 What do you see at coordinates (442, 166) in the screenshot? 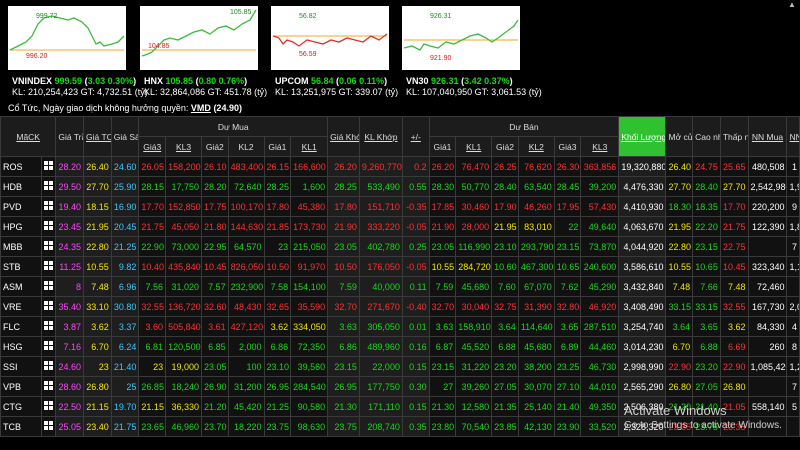
I see `cell-sell-gia1: 26.20` at bounding box center [442, 166].